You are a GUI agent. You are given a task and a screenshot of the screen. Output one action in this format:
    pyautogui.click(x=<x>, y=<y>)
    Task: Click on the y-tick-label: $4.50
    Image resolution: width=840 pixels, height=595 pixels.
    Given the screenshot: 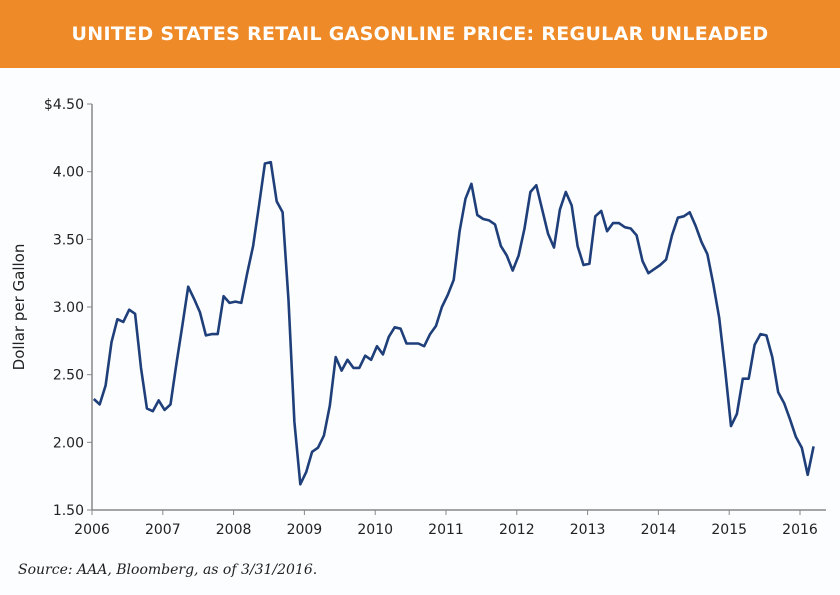 What is the action you would take?
    pyautogui.click(x=64, y=105)
    